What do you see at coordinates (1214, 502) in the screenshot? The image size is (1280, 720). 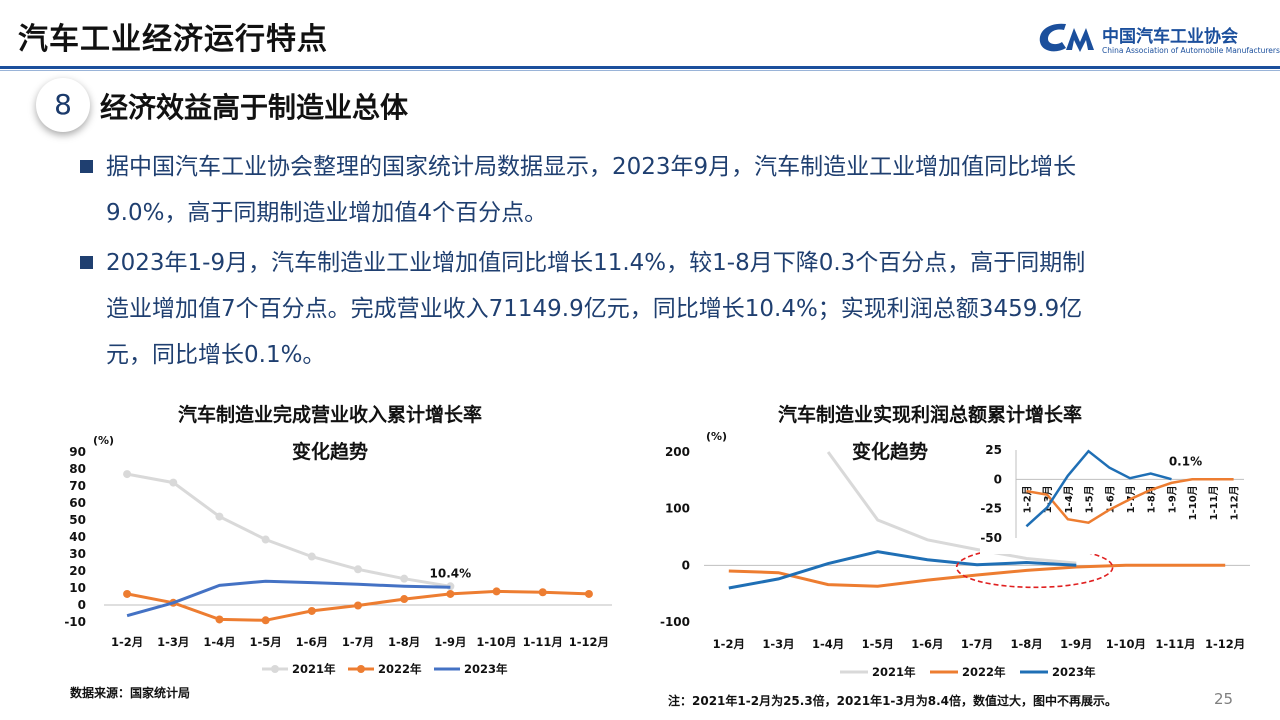 I see `chart2-inset-x-tick-label: 1-11月` at bounding box center [1214, 502].